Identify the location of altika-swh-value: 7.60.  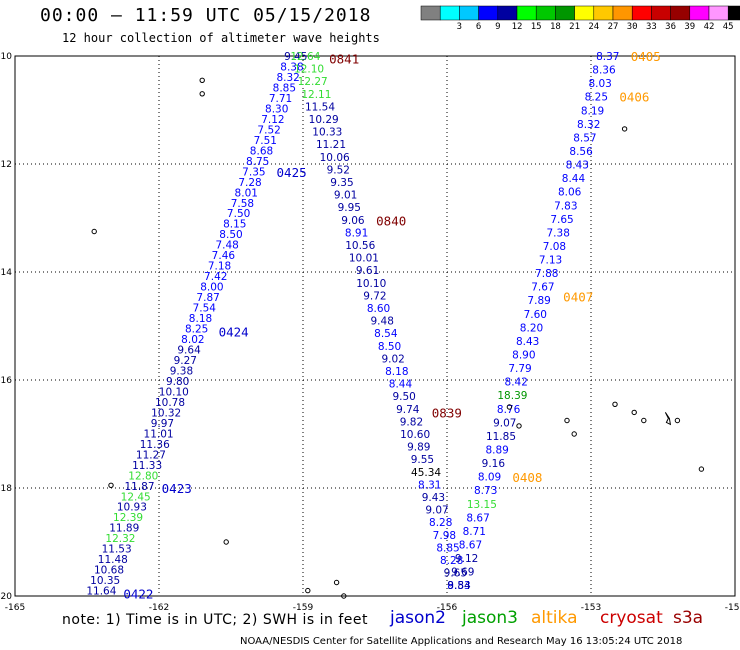
(535, 315).